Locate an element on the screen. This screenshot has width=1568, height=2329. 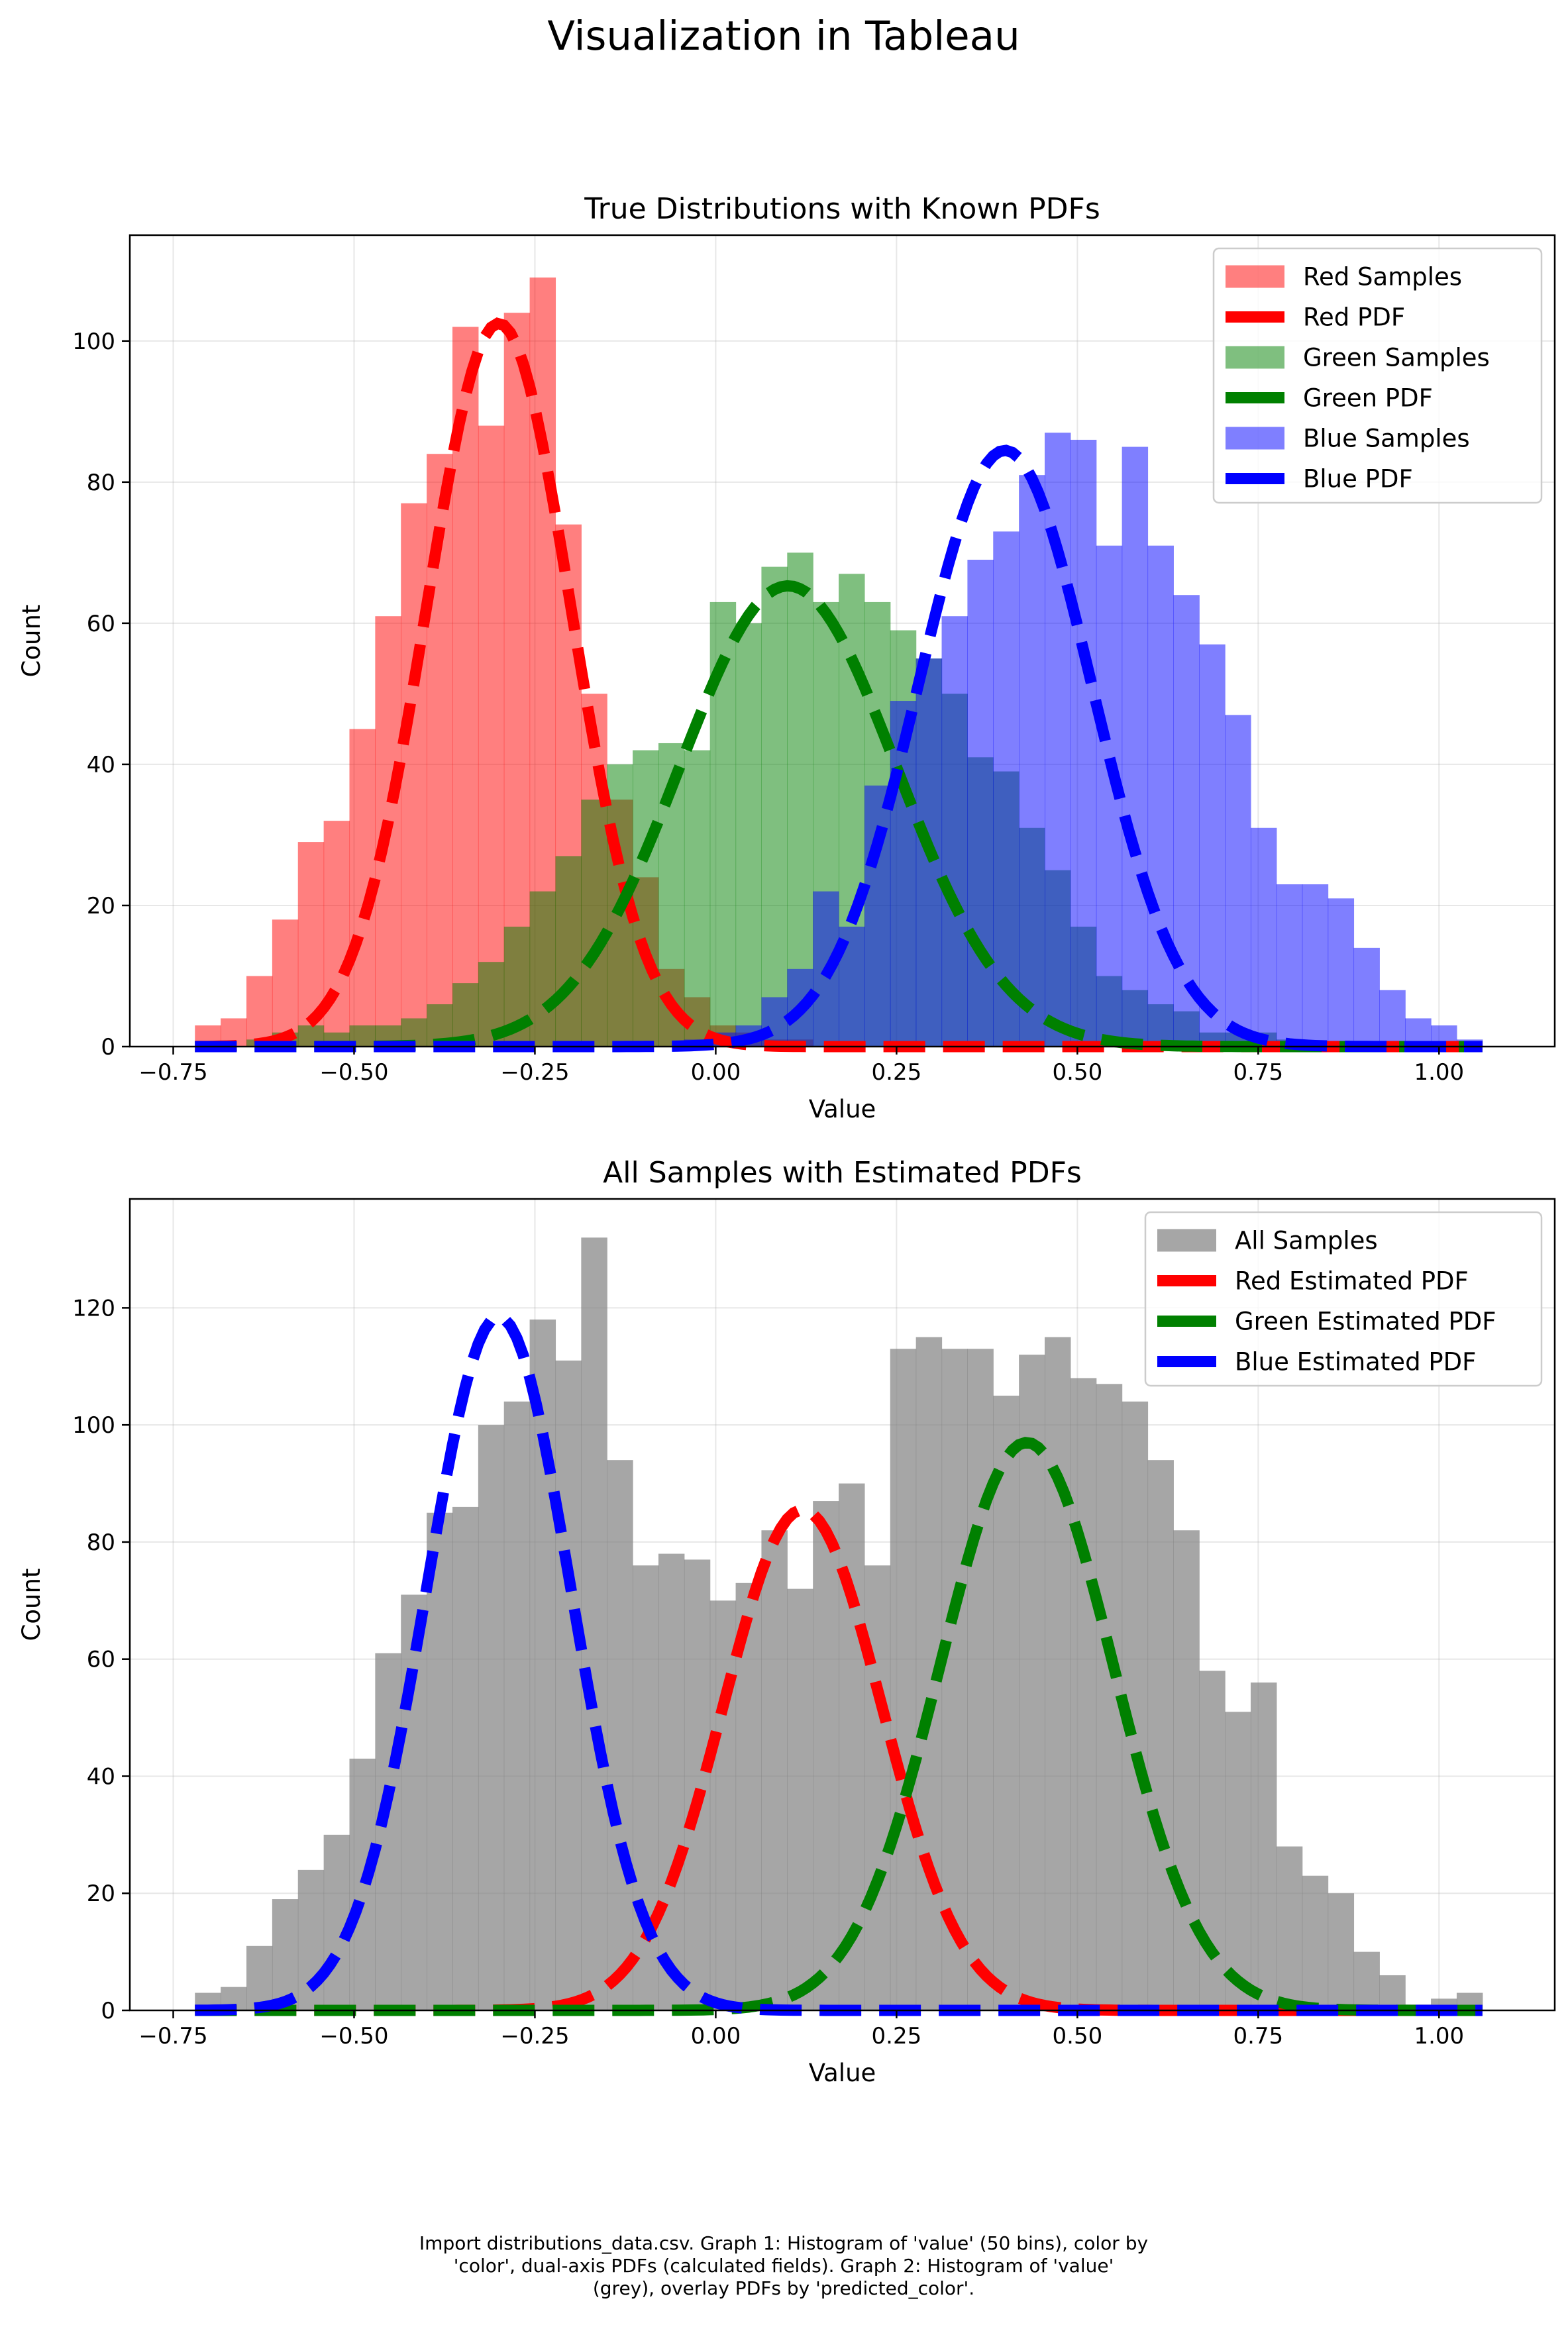
chart2-xtick-label-4: 0.25 is located at coordinates (897, 2036).